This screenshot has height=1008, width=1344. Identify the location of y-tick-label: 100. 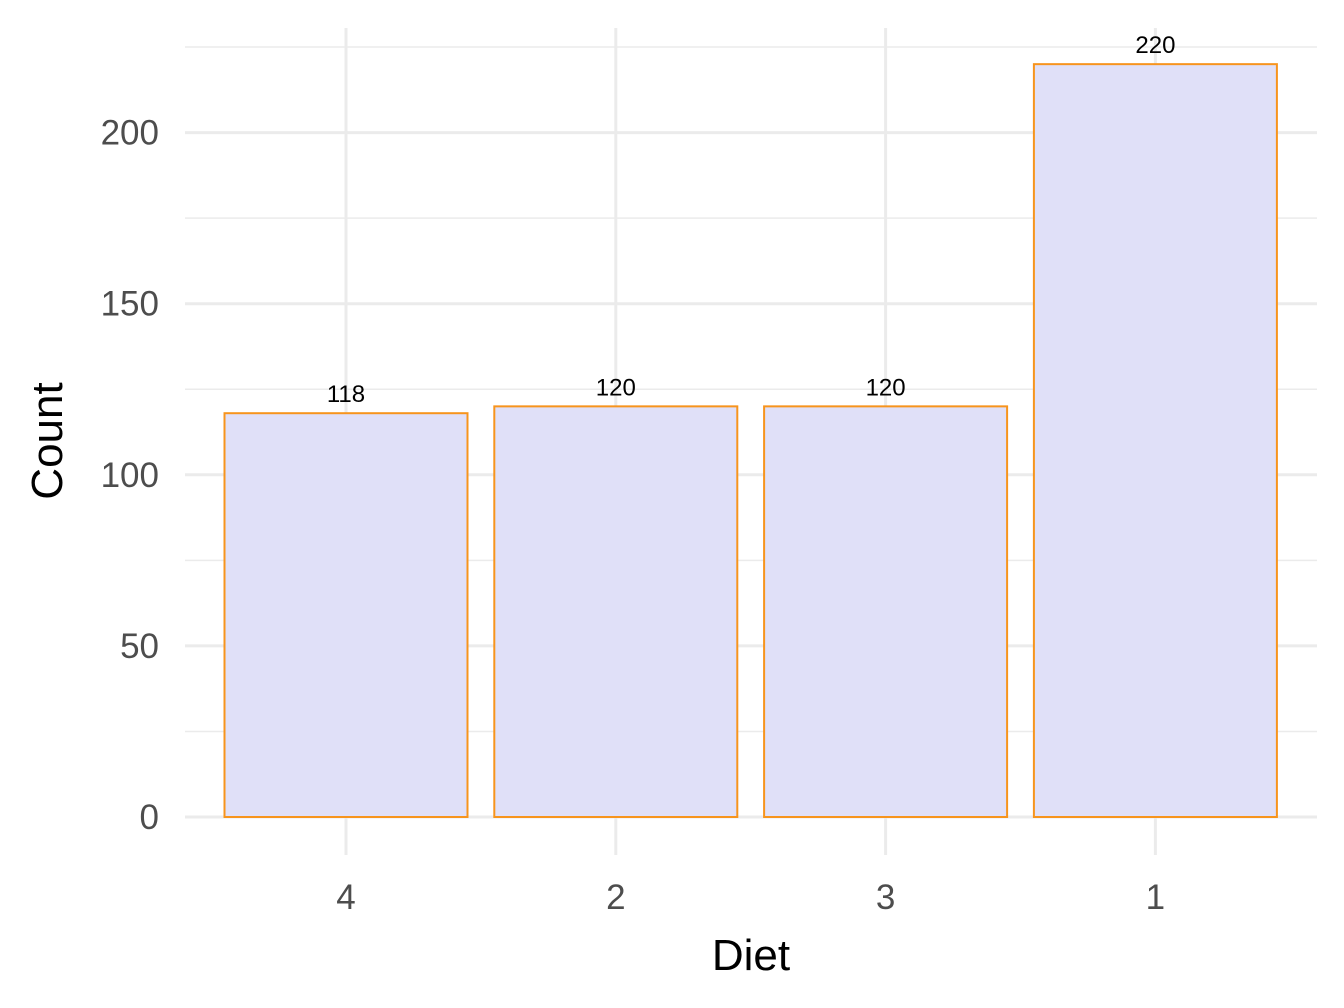
(130, 475).